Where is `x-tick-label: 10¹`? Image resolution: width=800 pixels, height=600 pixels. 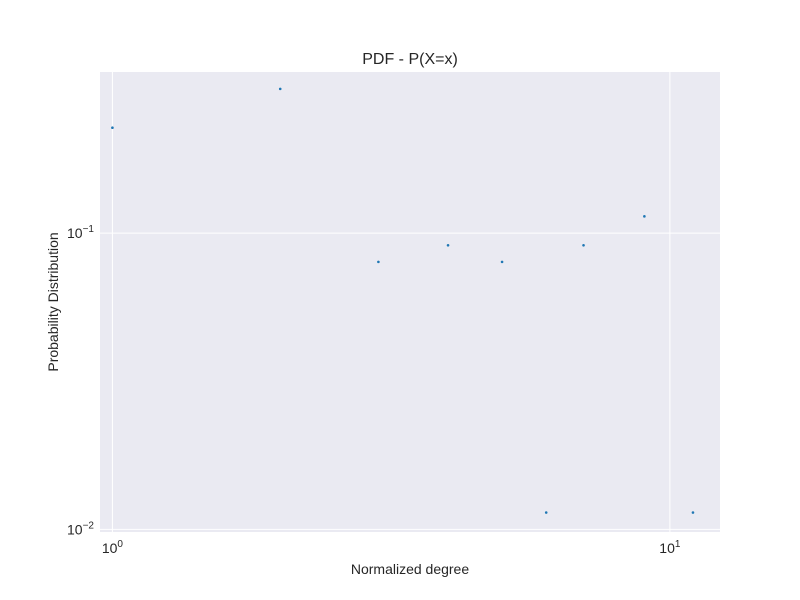 x-tick-label: 10¹ is located at coordinates (670, 547).